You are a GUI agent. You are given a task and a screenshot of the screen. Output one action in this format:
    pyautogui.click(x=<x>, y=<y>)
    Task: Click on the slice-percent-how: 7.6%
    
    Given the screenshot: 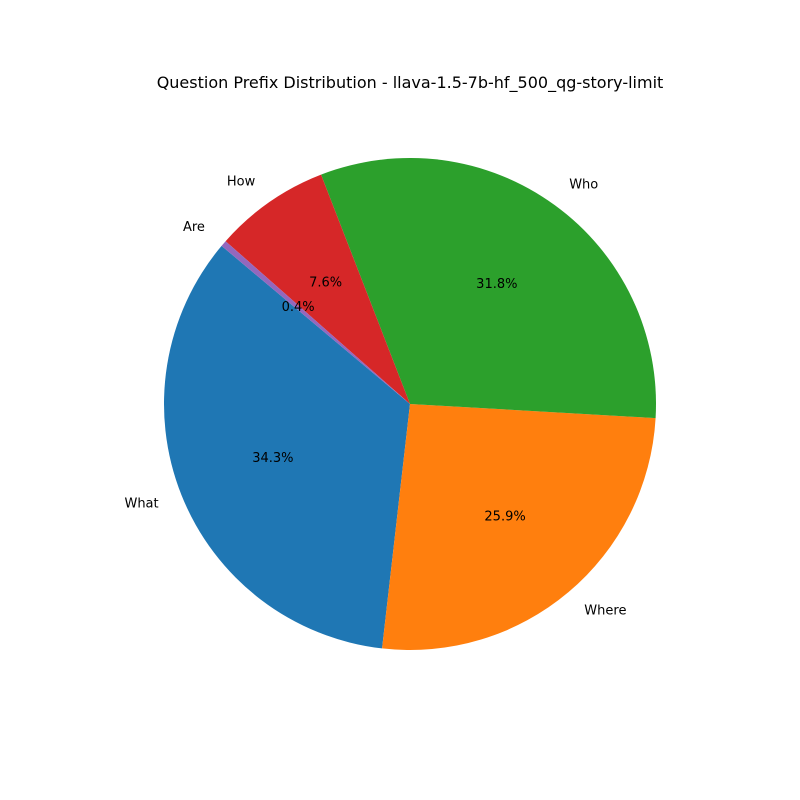 What is the action you would take?
    pyautogui.click(x=325, y=282)
    